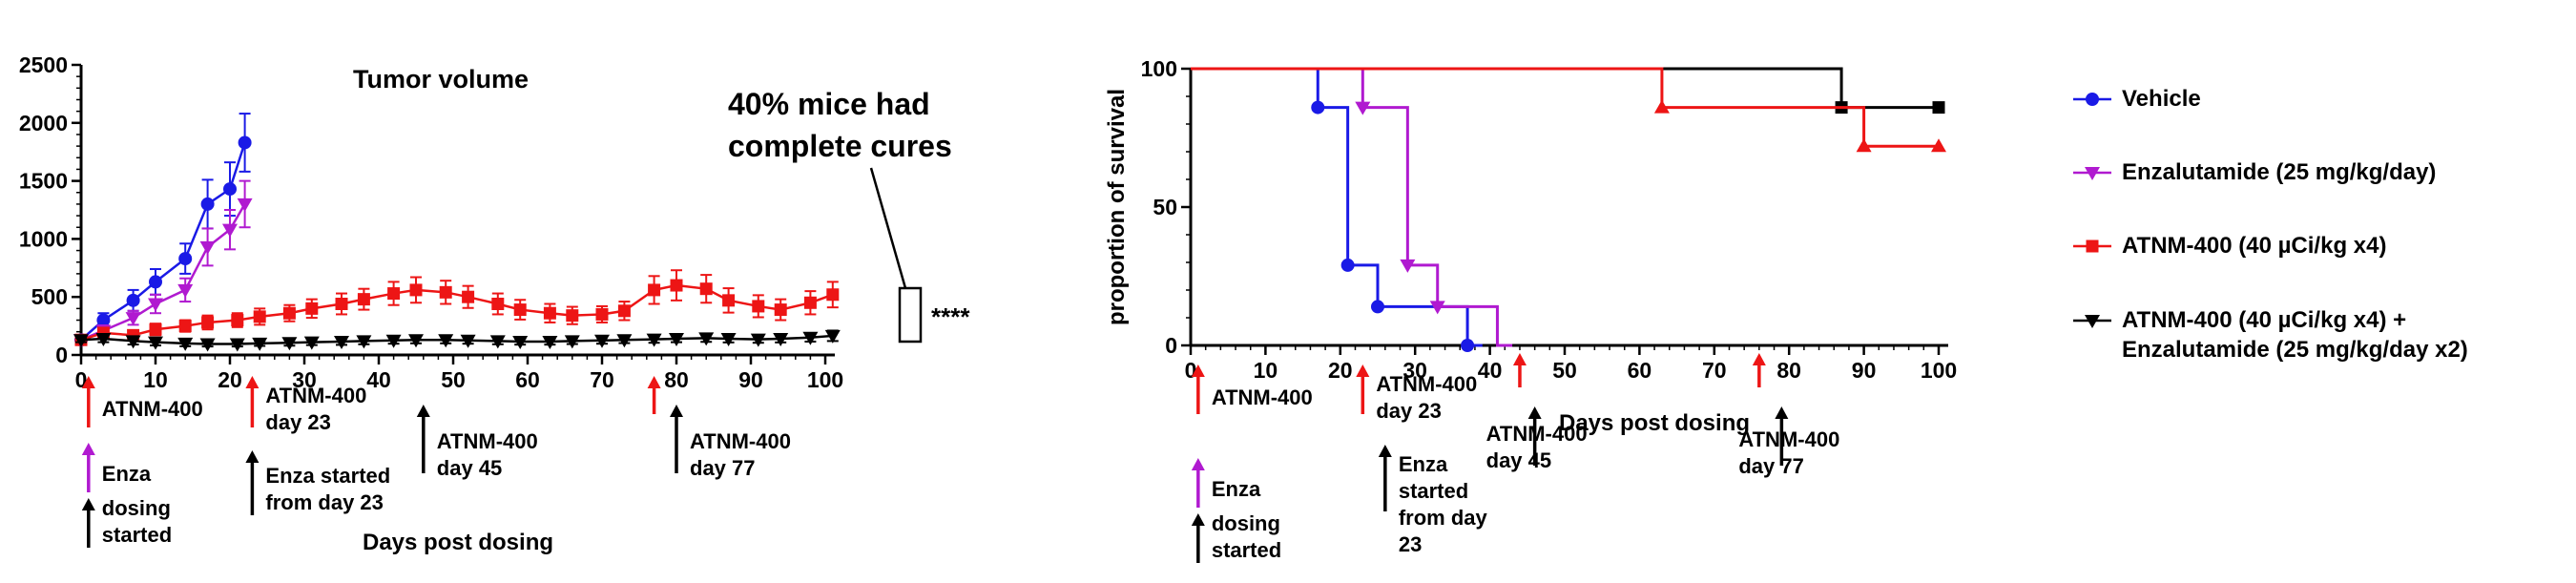 The width and height of the screenshot is (2576, 583). I want to click on svg-text: Tumor volume, so click(441, 79).